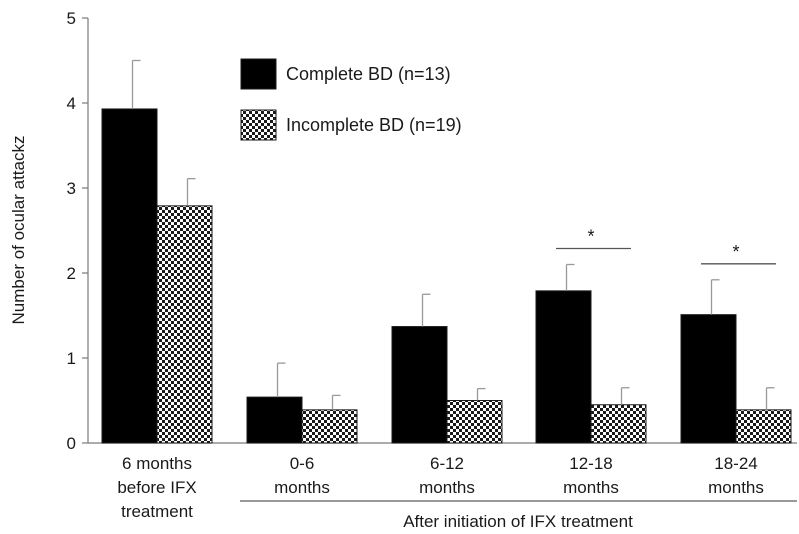 The height and width of the screenshot is (534, 799). I want to click on y-tick-label: 0, so click(71, 443).